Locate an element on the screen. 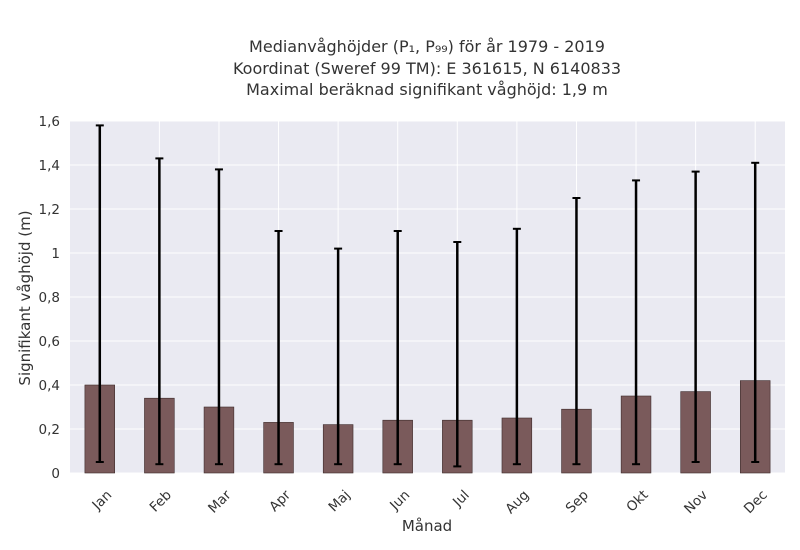  x-tick-label: Jun is located at coordinates (399, 500).